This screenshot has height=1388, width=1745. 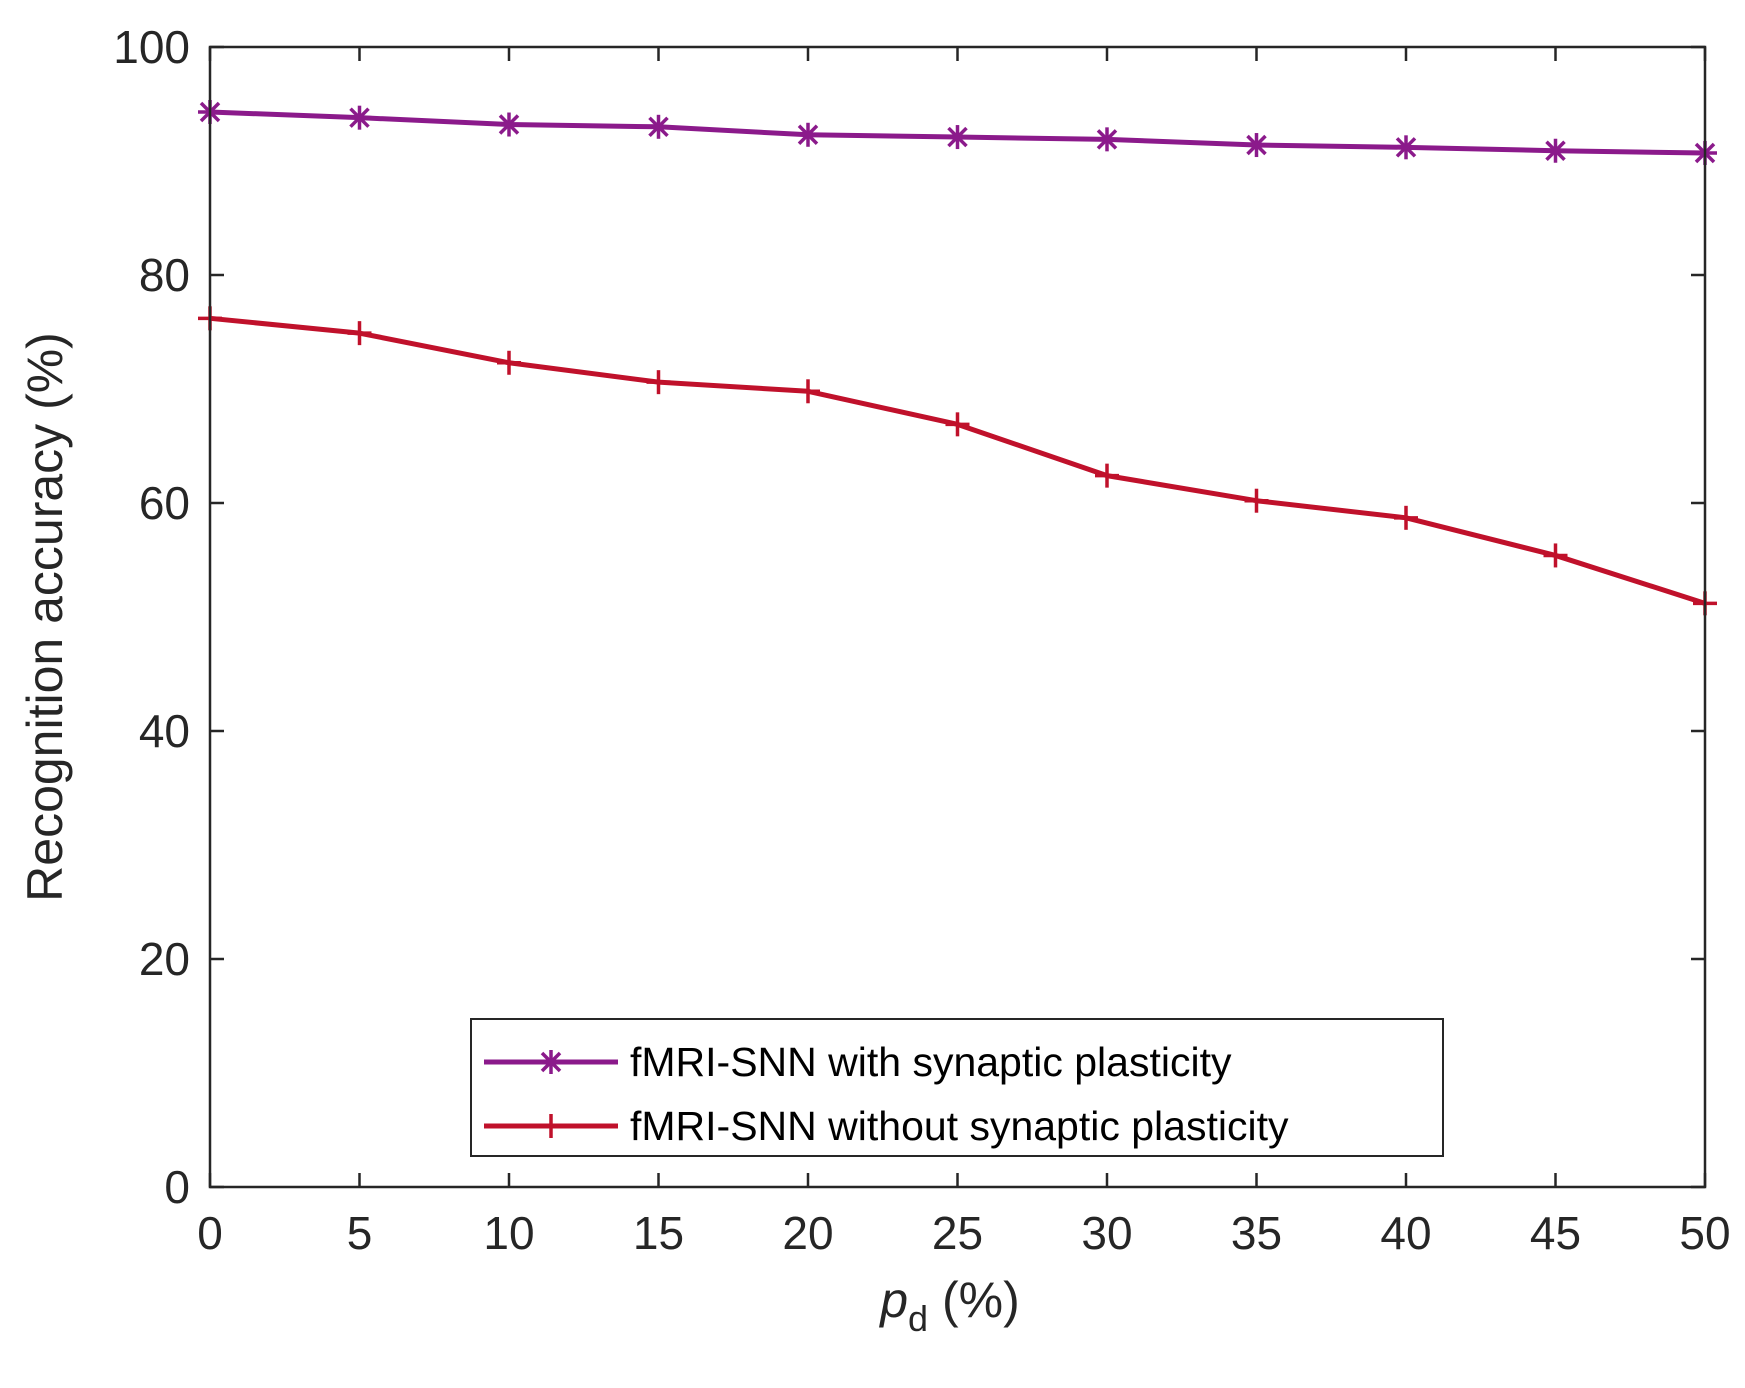 What do you see at coordinates (957, 1233) in the screenshot?
I see `x-tick-label: 25` at bounding box center [957, 1233].